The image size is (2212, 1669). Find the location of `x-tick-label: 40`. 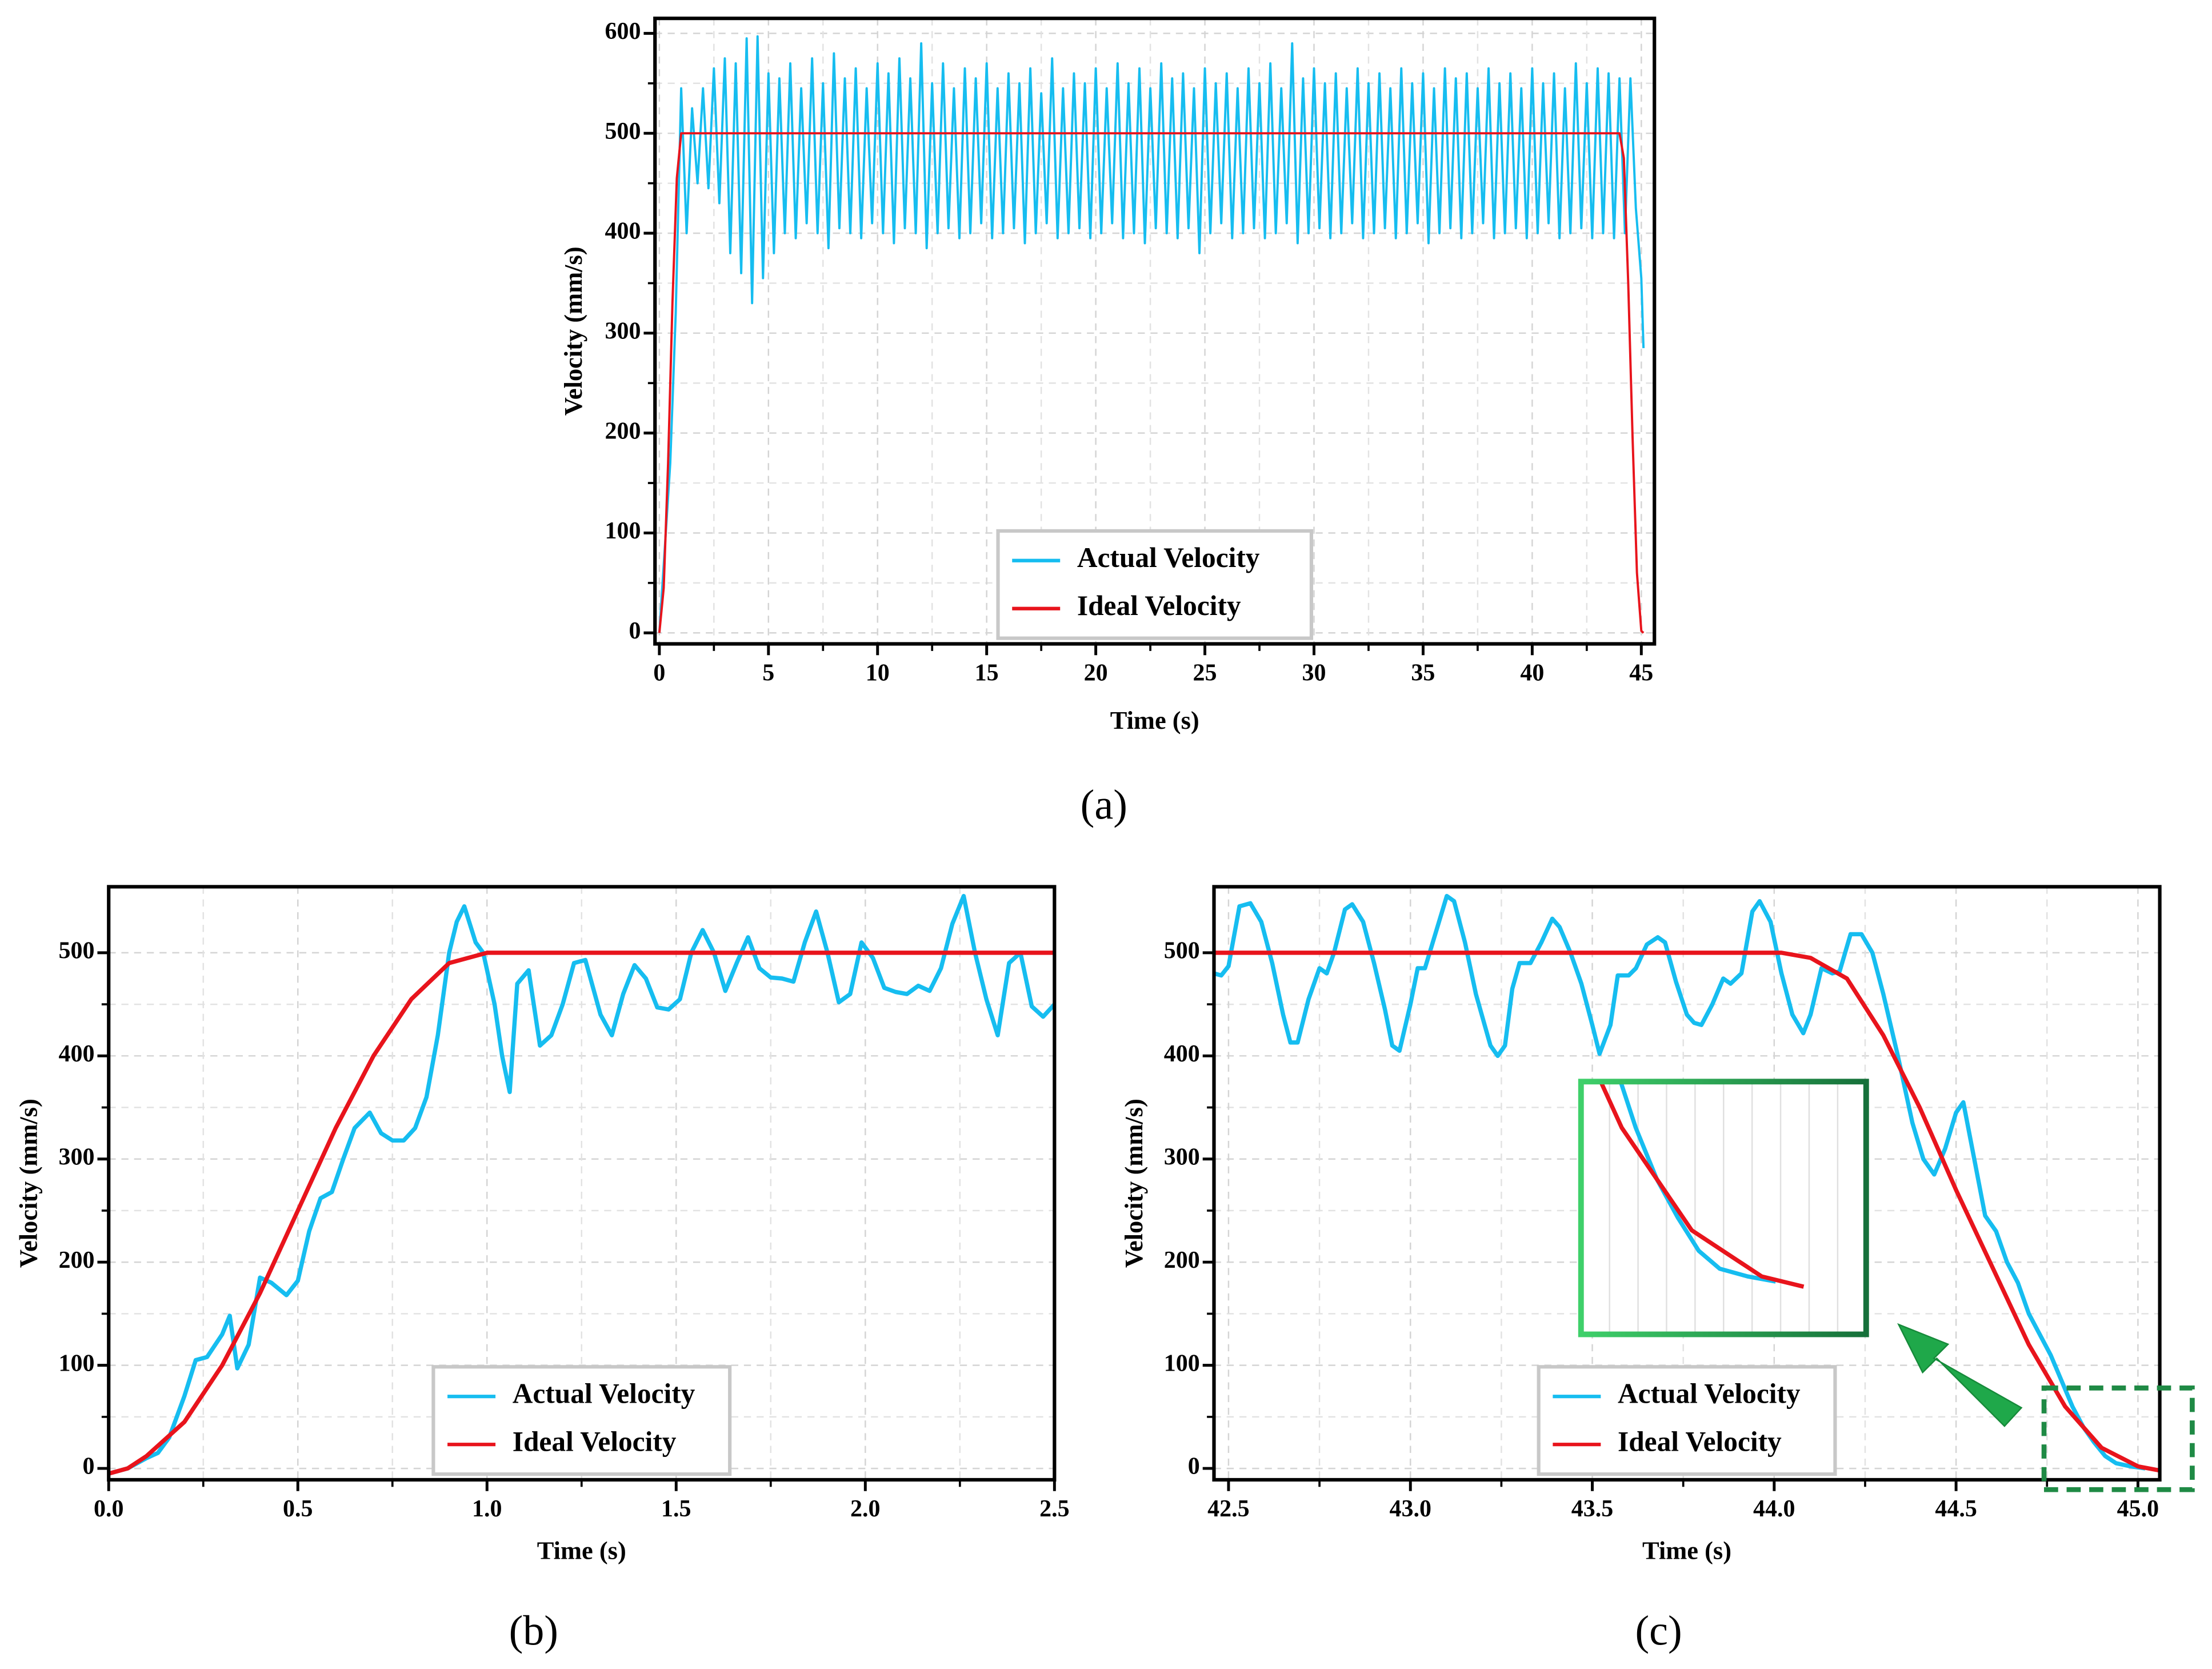

x-tick-label: 40 is located at coordinates (1532, 673).